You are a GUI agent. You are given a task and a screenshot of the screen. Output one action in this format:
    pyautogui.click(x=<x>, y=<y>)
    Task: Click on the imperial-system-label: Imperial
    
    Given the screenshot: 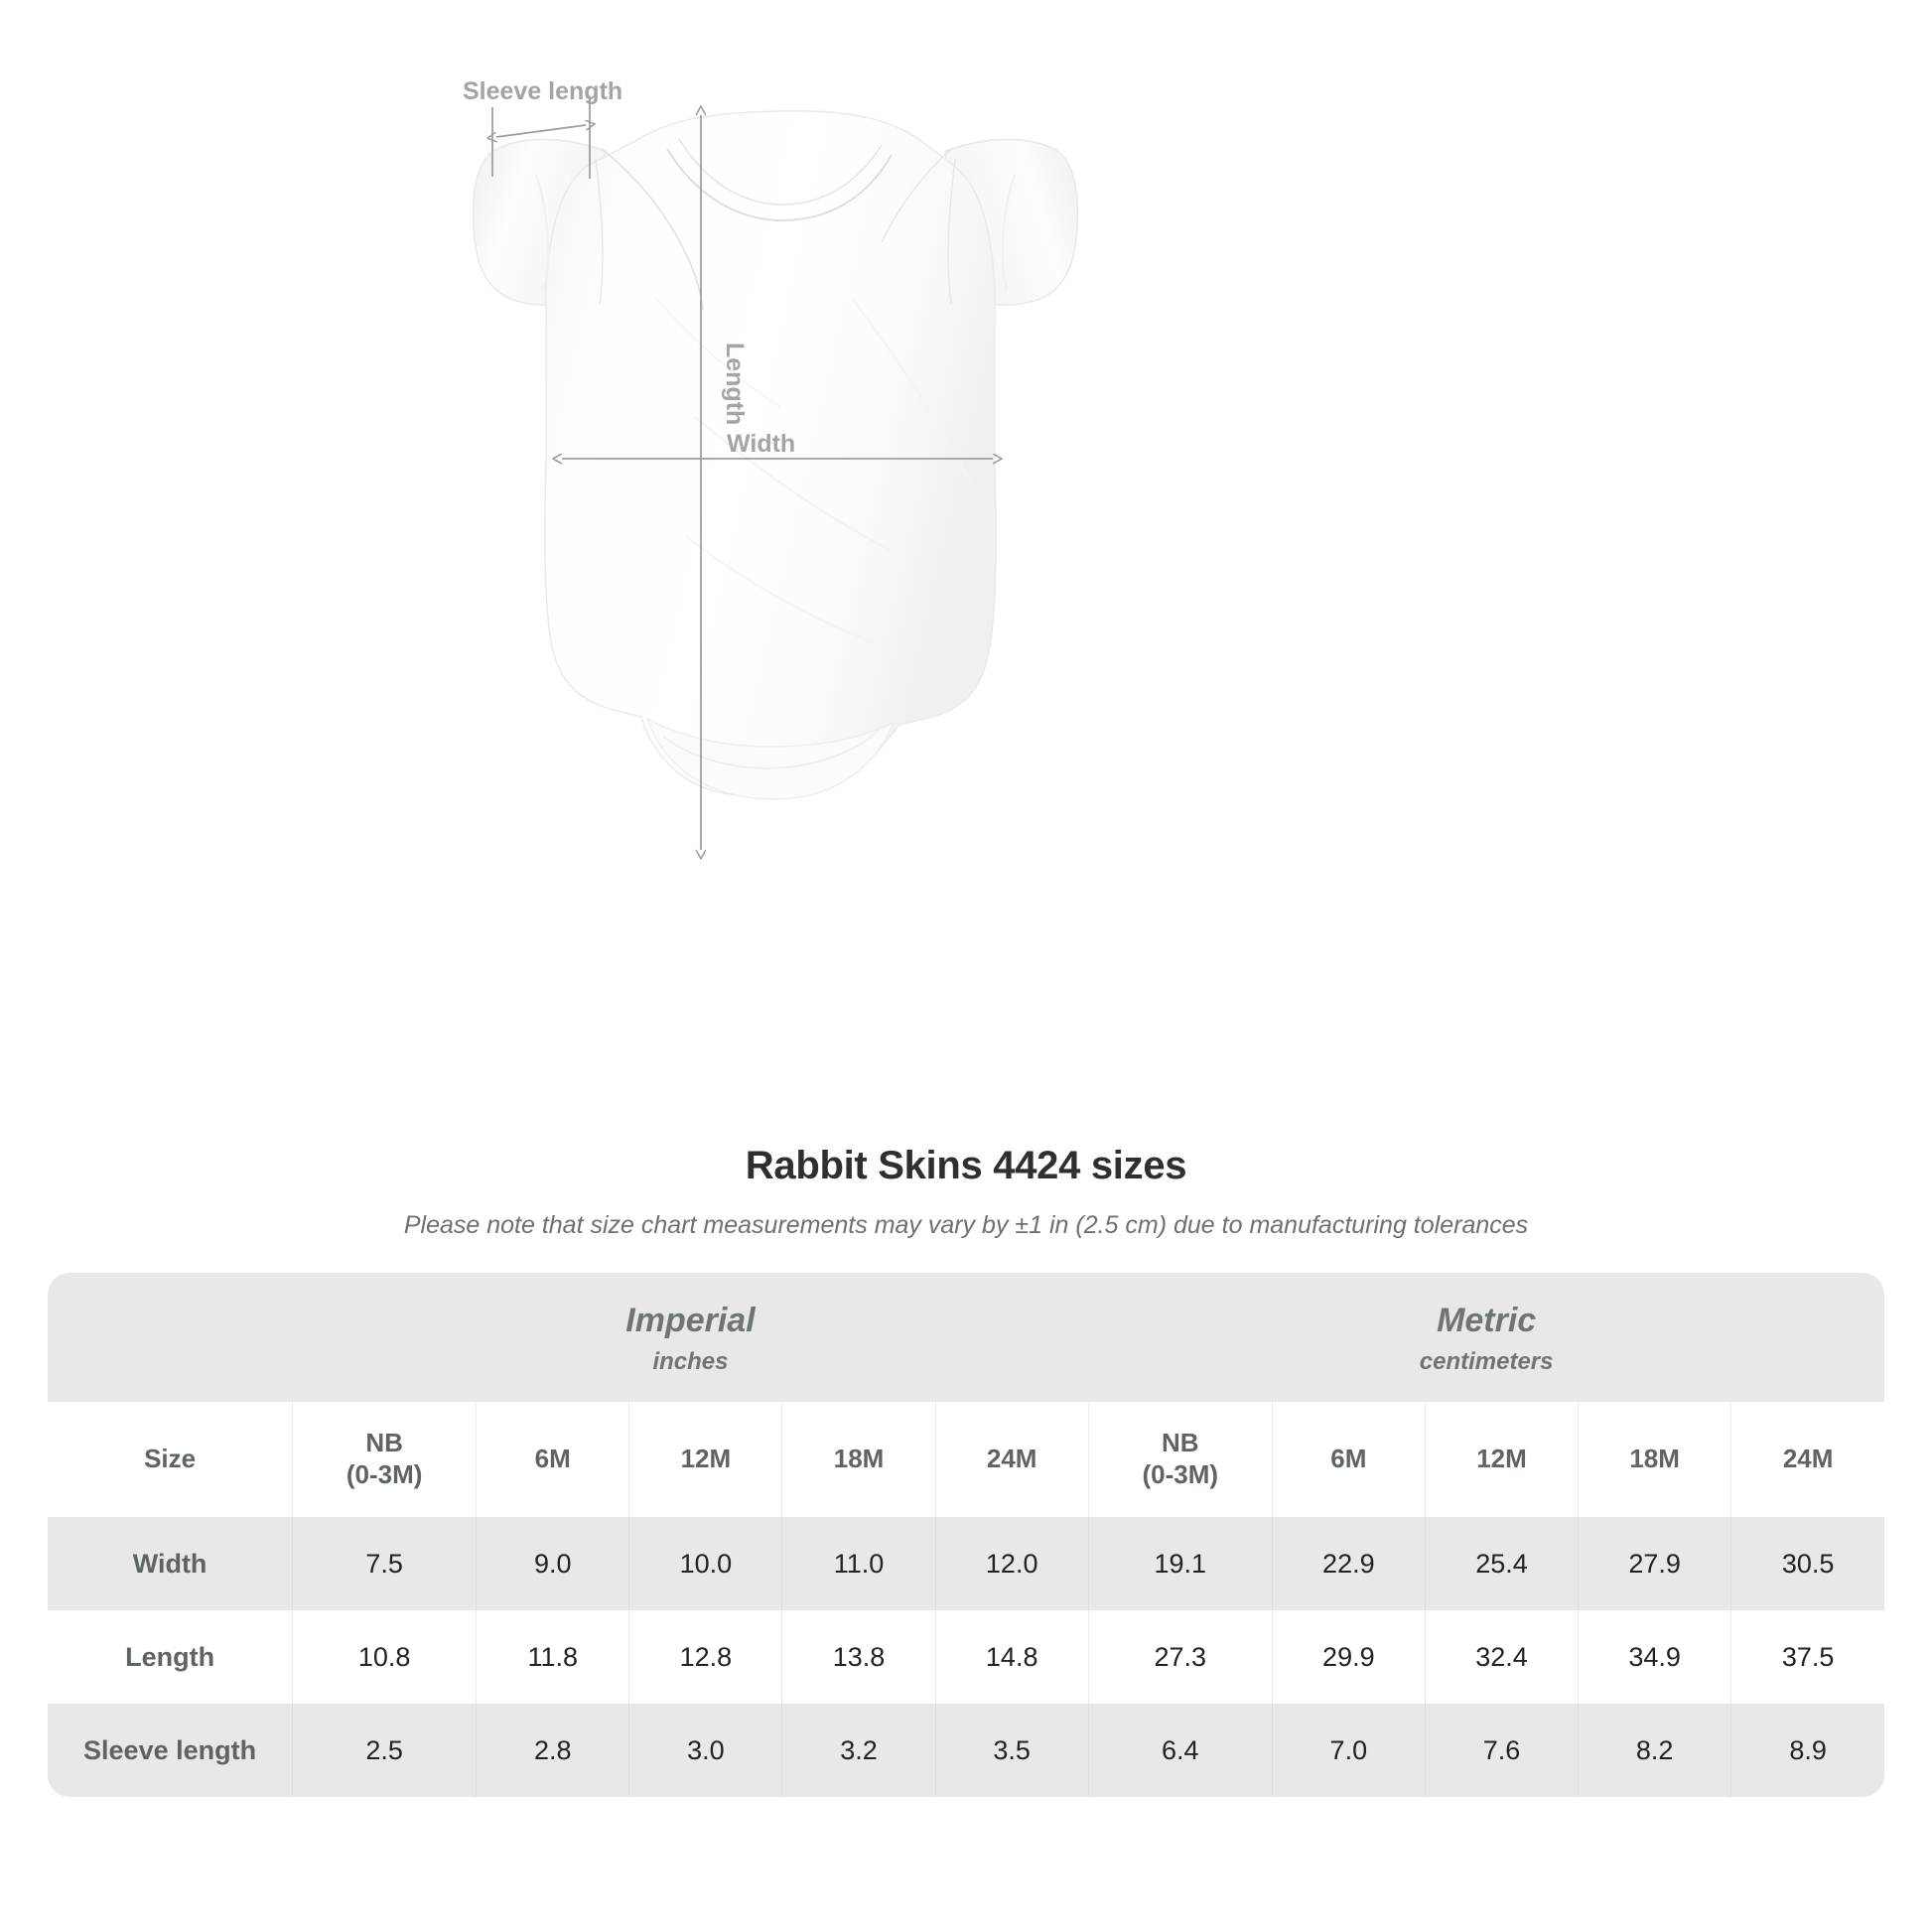 What is the action you would take?
    pyautogui.click(x=691, y=1321)
    